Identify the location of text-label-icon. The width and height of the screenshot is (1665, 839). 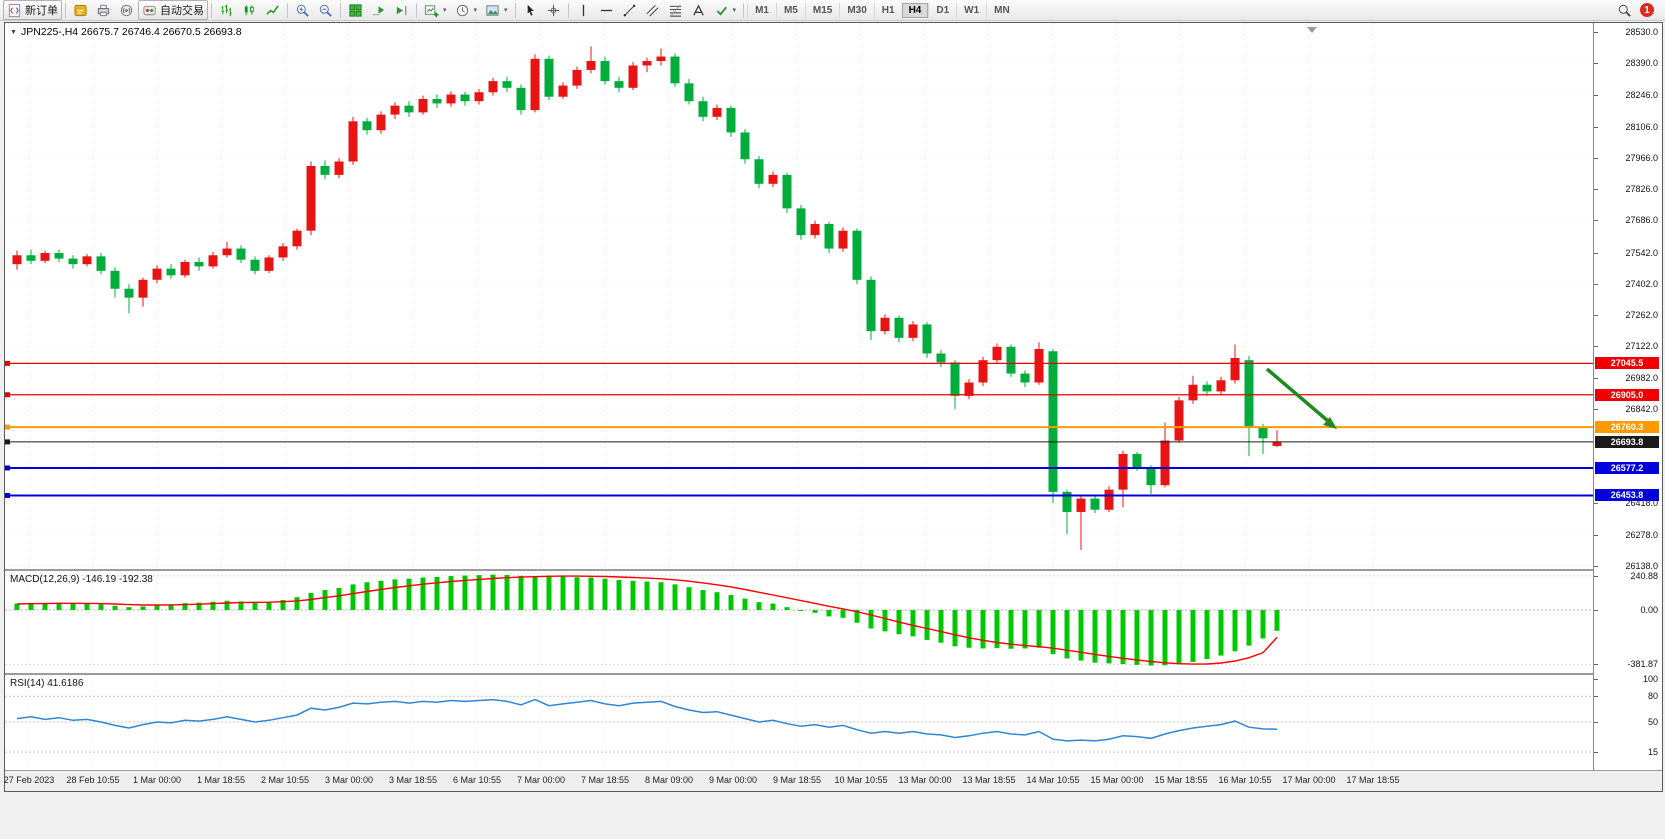
(698, 9).